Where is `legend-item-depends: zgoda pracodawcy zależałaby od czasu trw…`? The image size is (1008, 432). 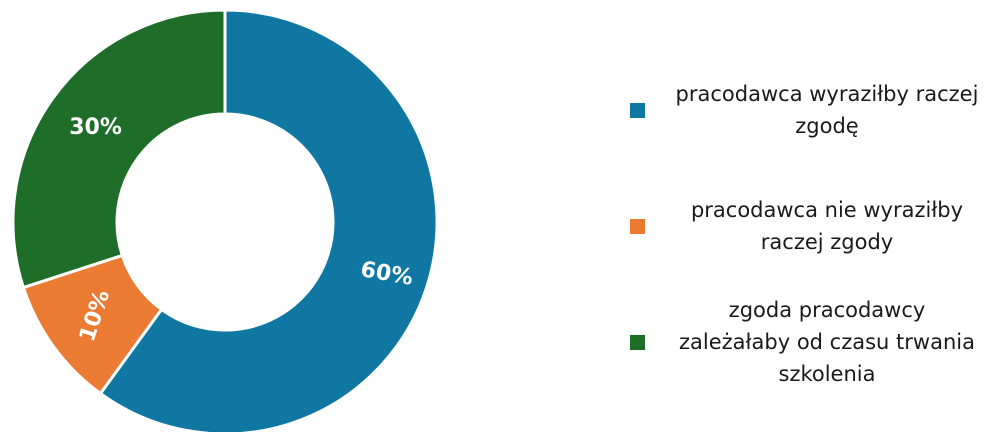
legend-item-depends: zgoda pracodawcy zależałaby od czasu trw… is located at coordinates (815, 342).